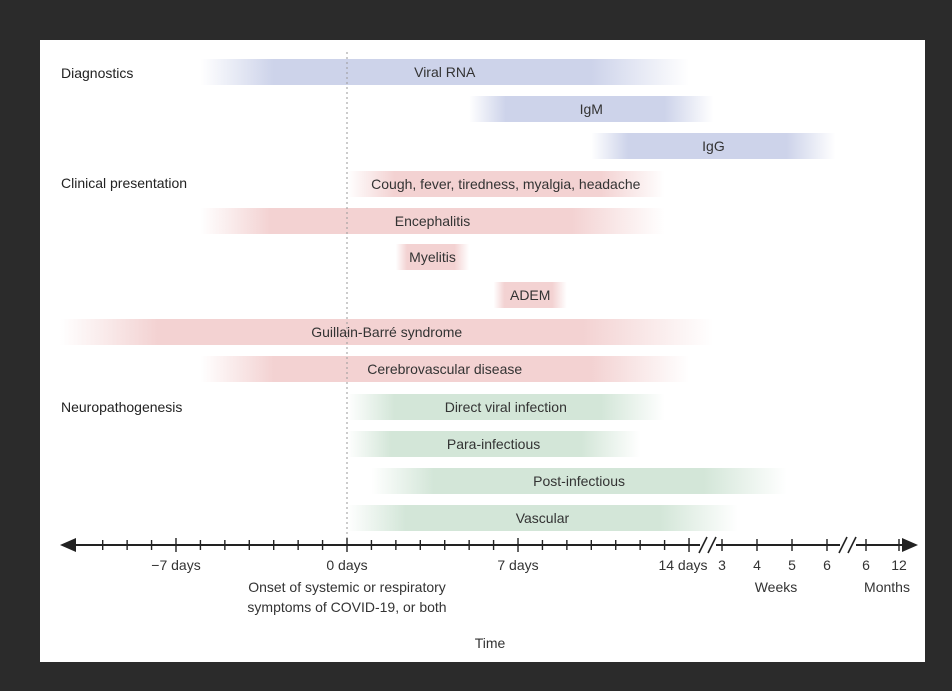 Image resolution: width=952 pixels, height=691 pixels. I want to click on months-label: Months, so click(887, 587).